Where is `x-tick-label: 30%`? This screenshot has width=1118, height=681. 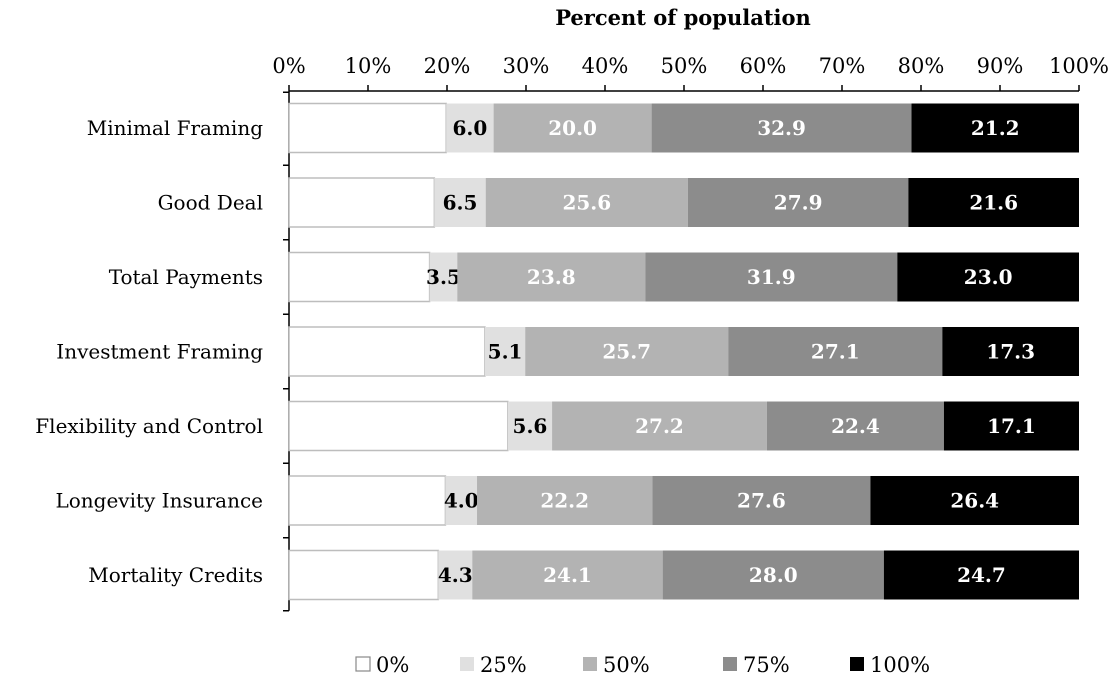
x-tick-label: 30% is located at coordinates (526, 66).